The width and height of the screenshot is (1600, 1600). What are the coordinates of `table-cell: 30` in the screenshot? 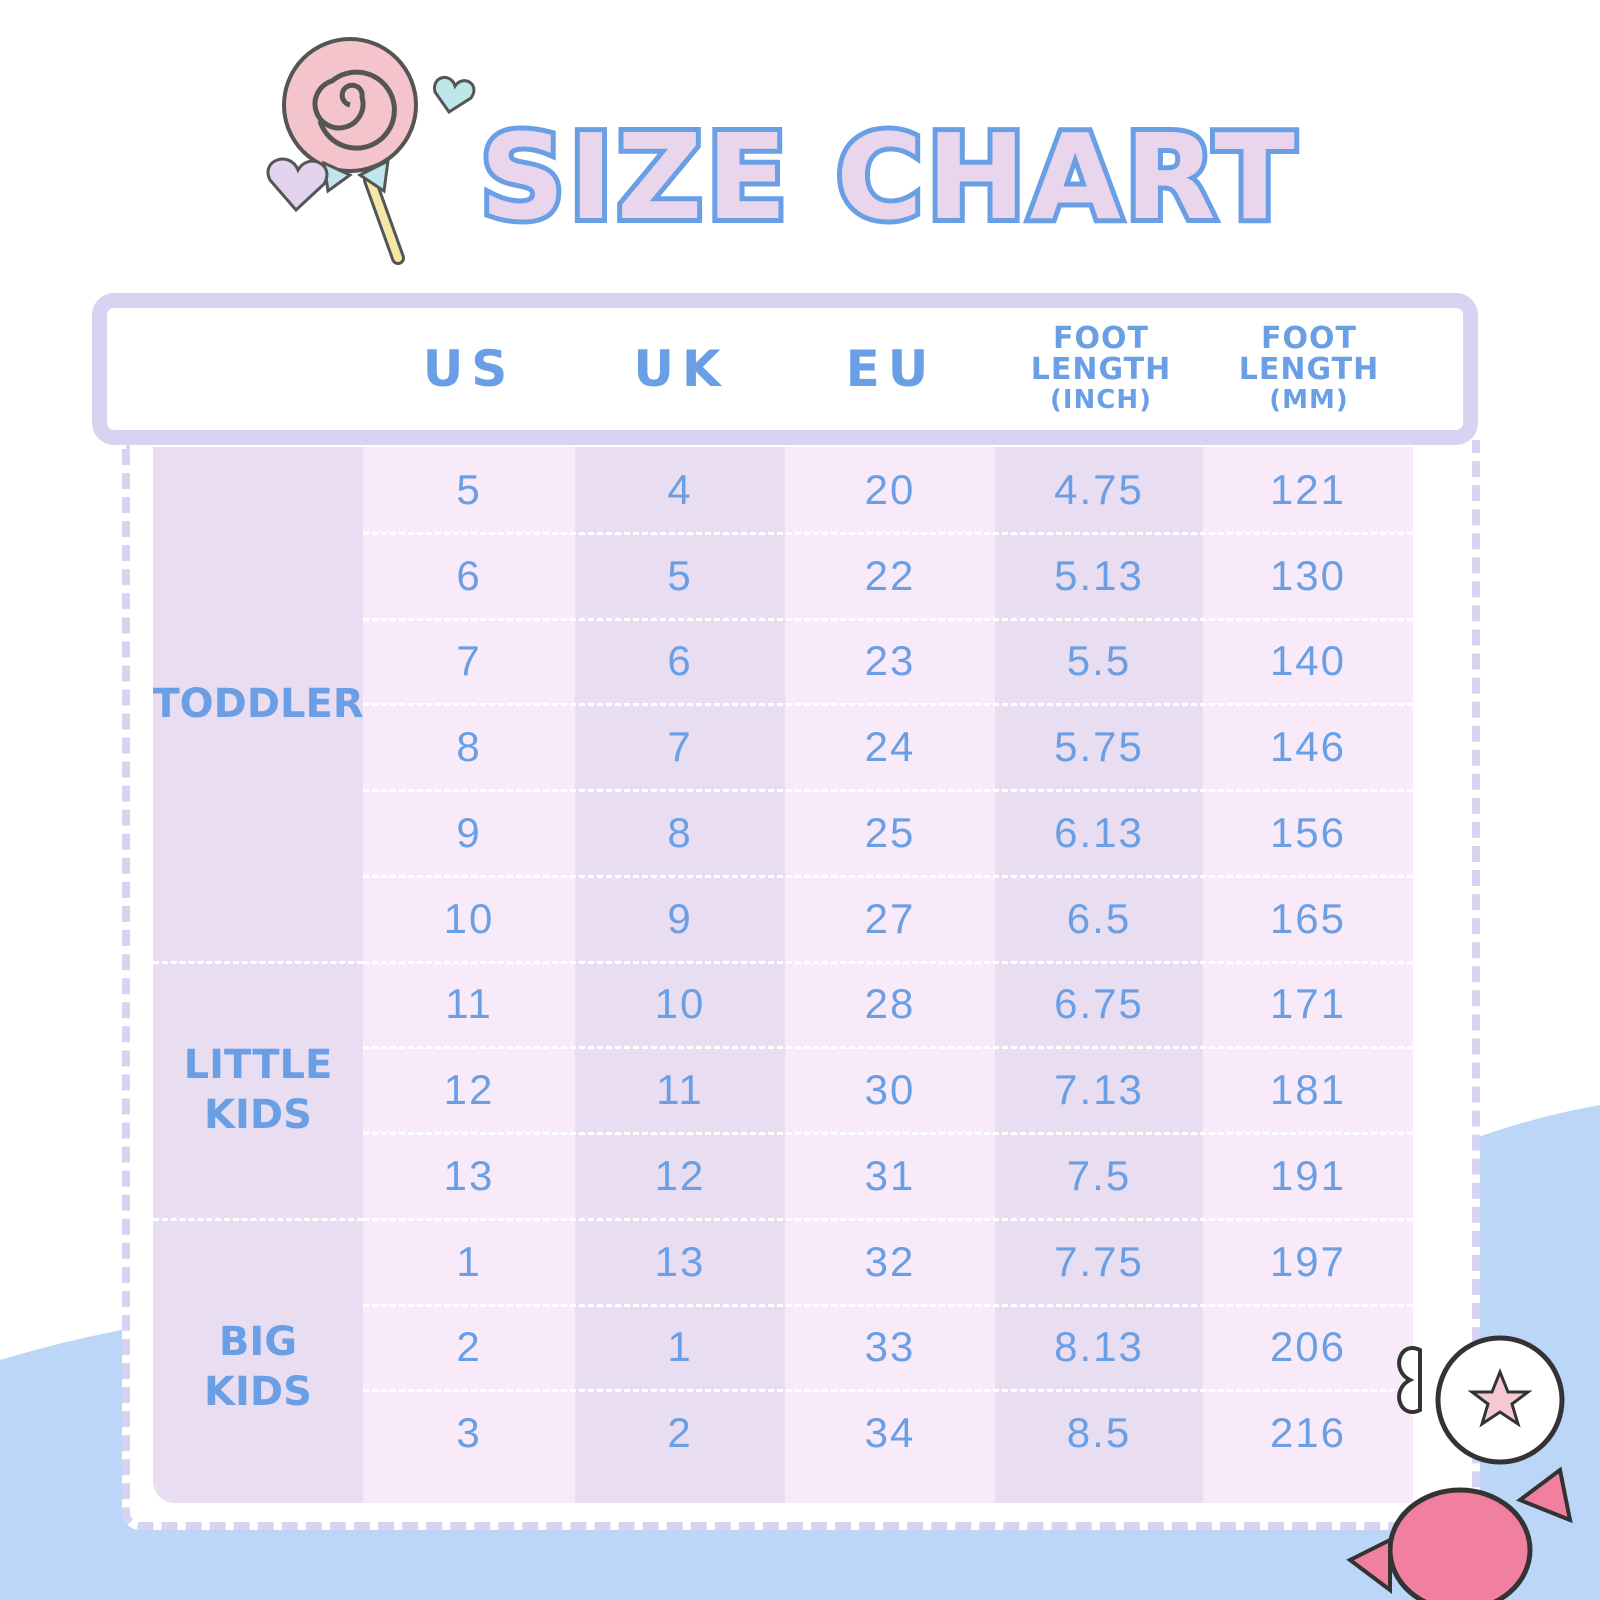 It's located at (890, 1090).